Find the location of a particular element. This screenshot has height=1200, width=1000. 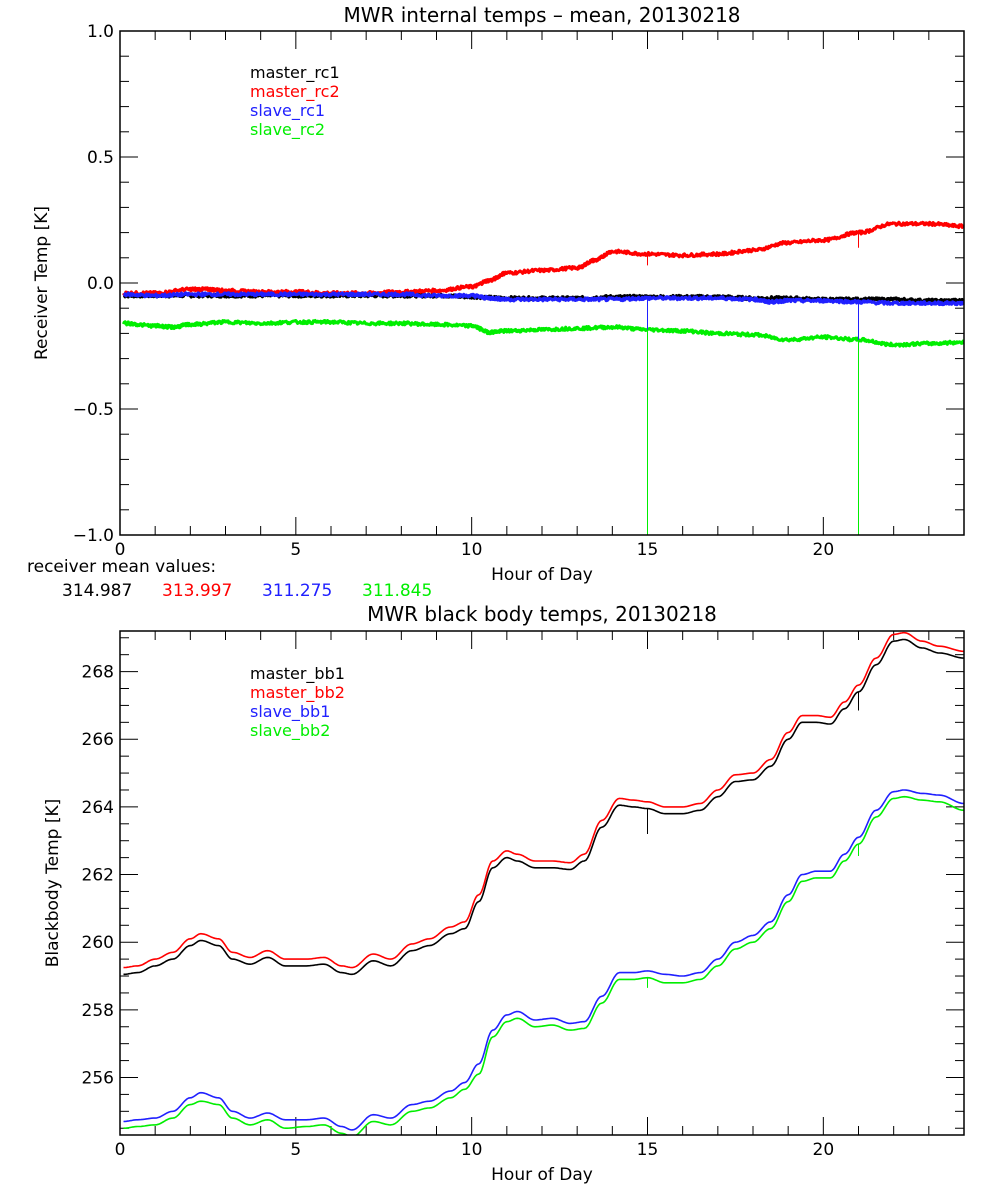

legend-entry-slave_rc2: slave_rc2 is located at coordinates (287, 130).